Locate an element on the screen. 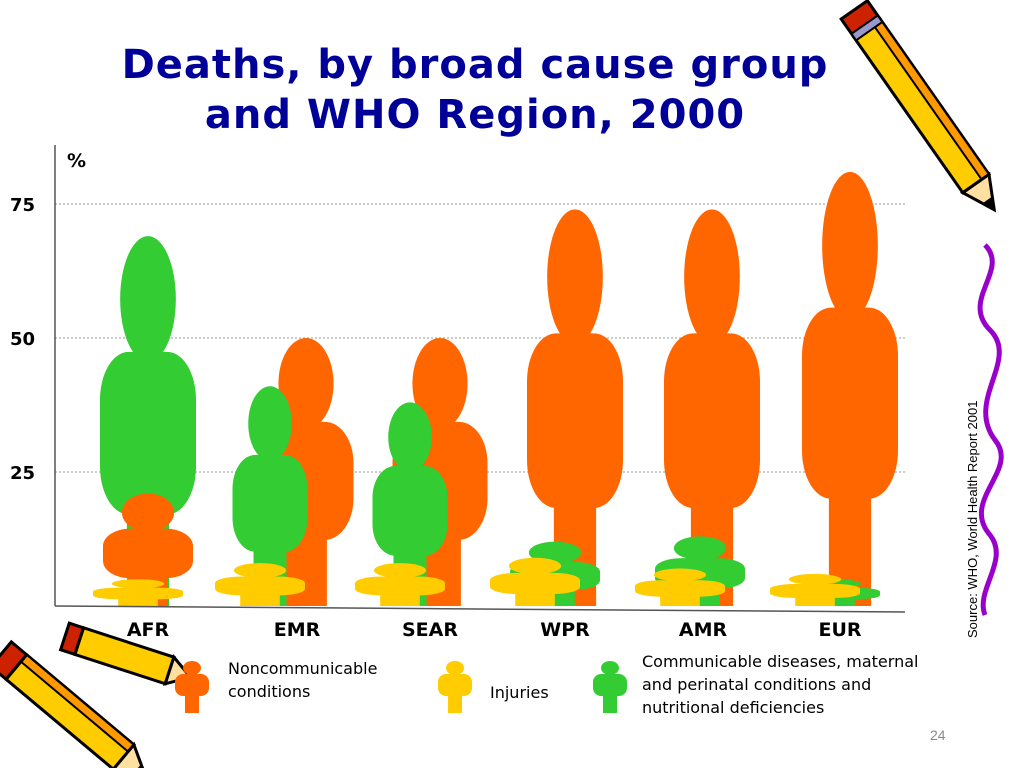  legend-communicable-line-3: nutritional deficiencies is located at coordinates (733, 707).